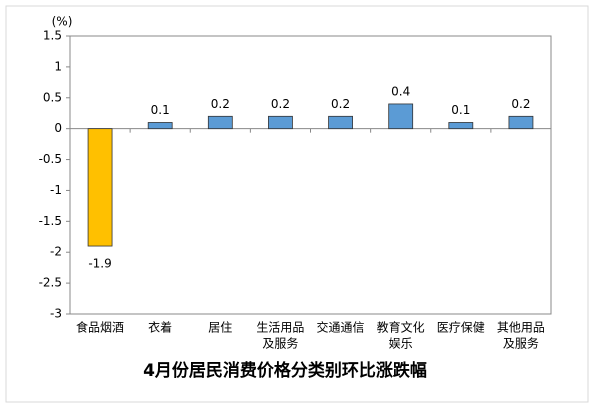 The width and height of the screenshot is (596, 408). What do you see at coordinates (50, 283) in the screenshot?
I see `y-tick-label: -2.5` at bounding box center [50, 283].